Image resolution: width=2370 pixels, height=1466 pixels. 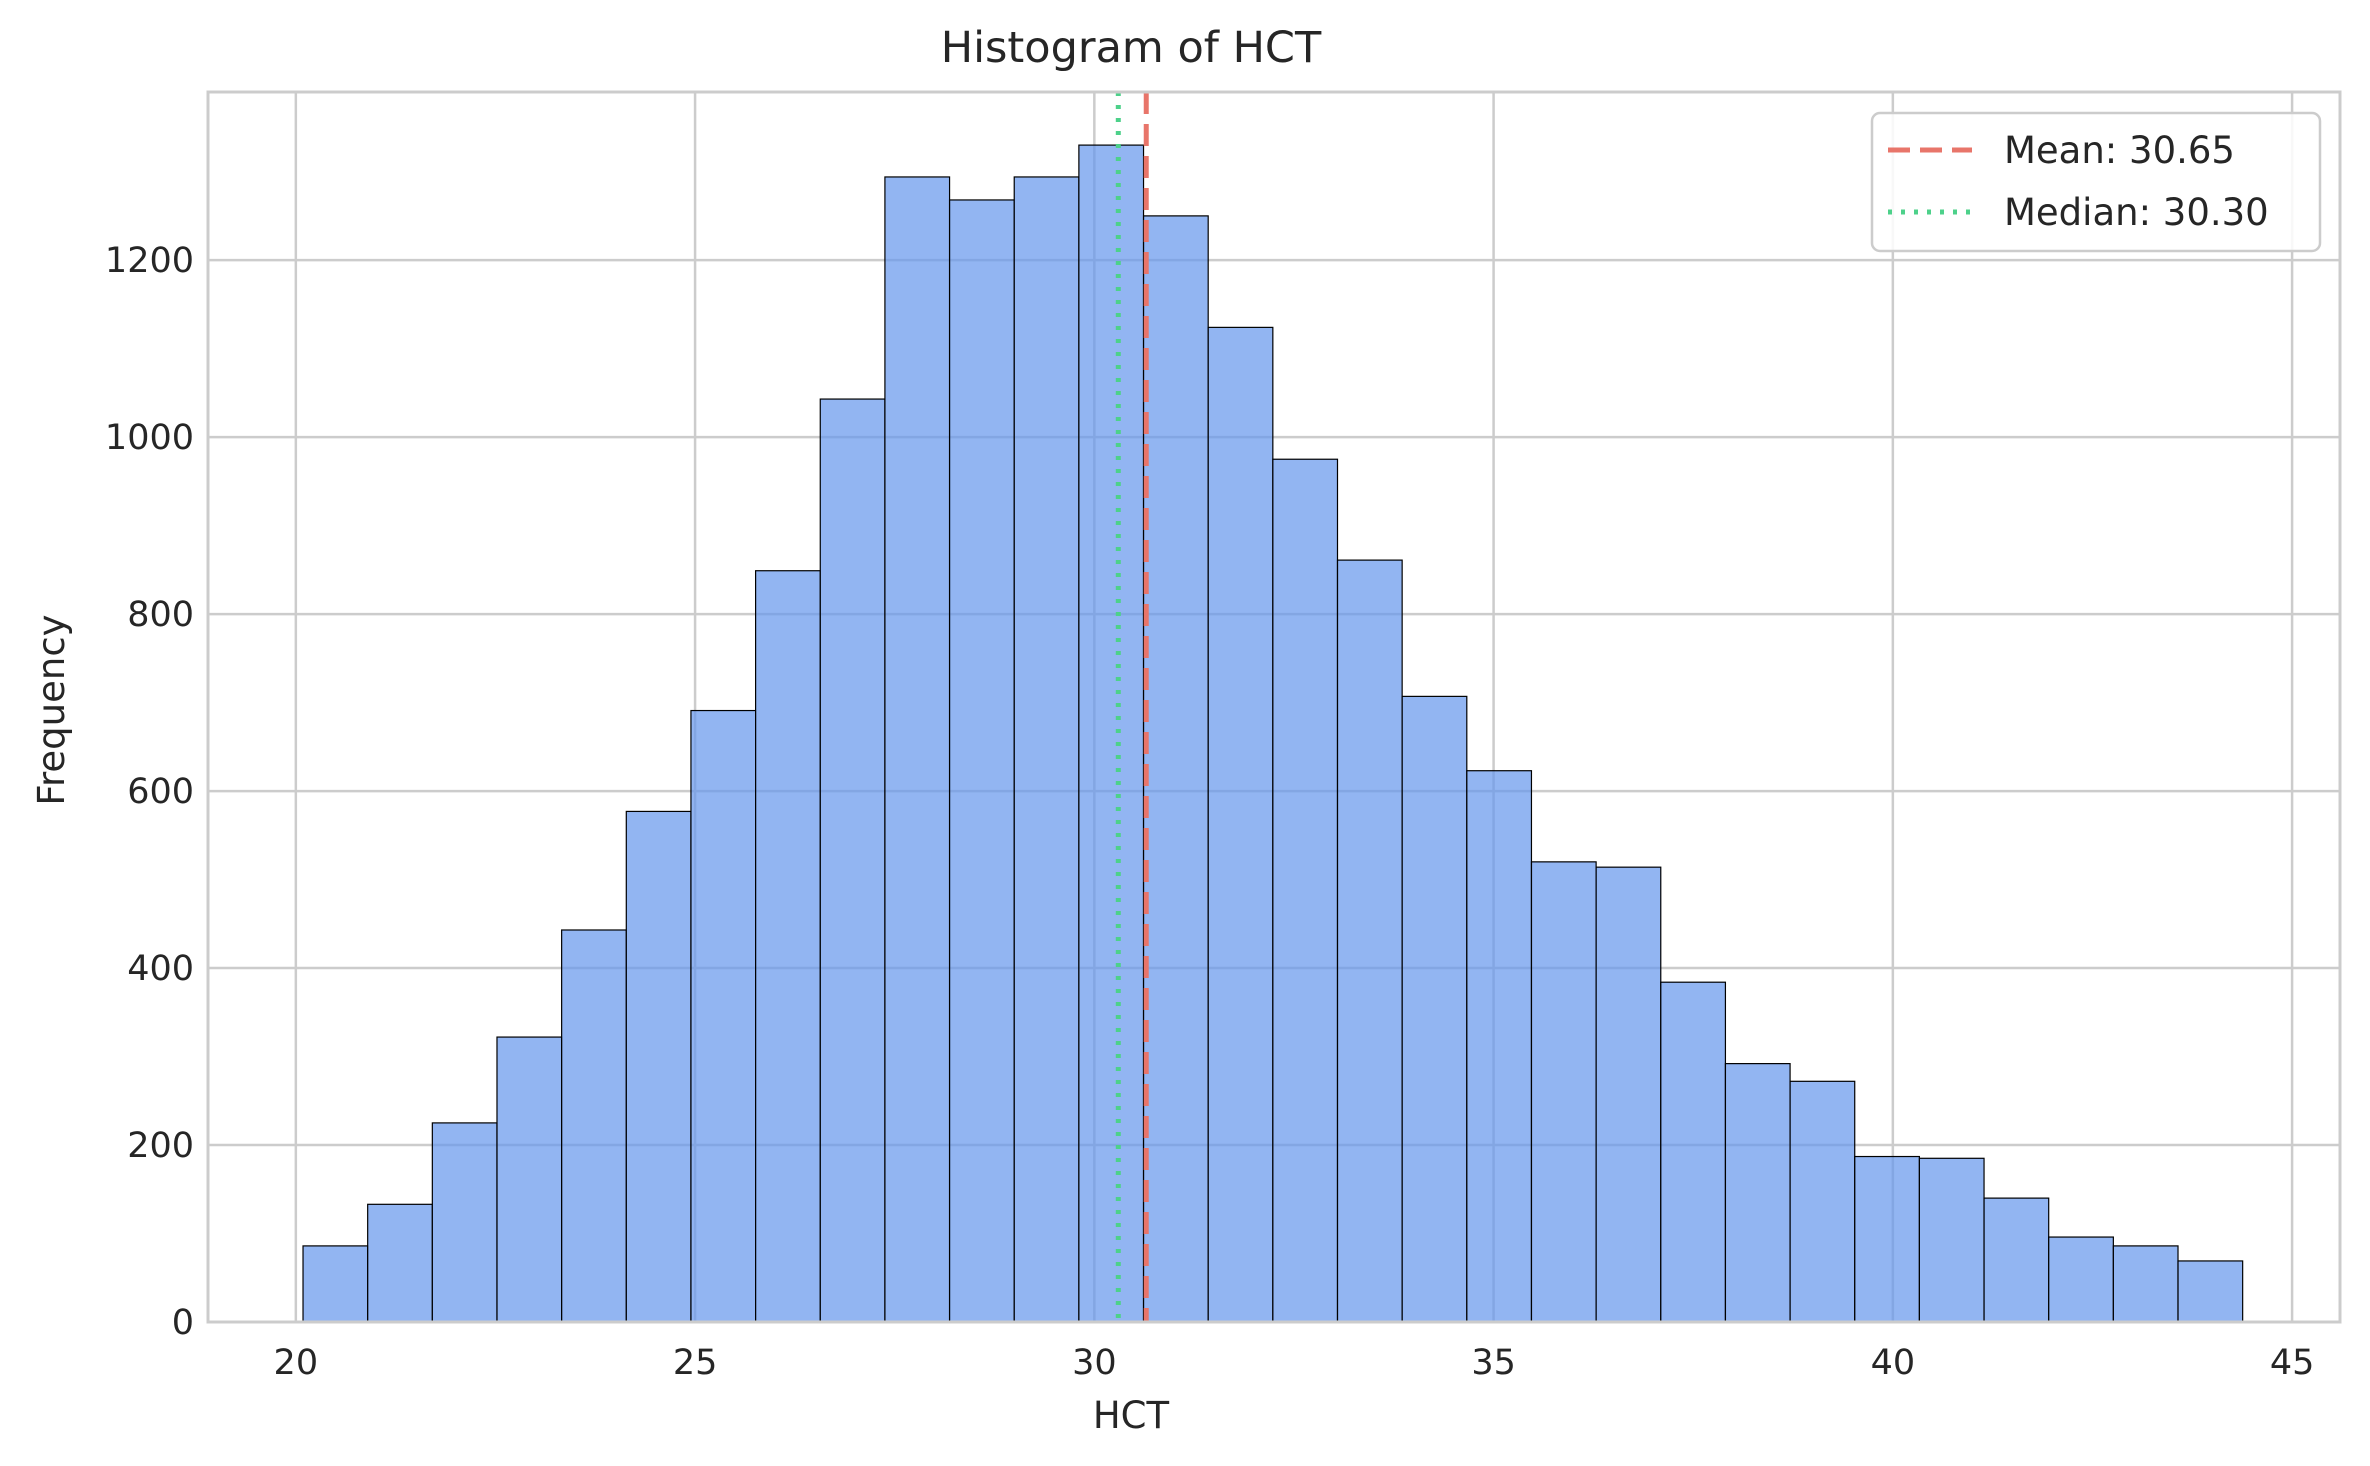 I want to click on y-tick-label-1: 200, so click(x=160, y=1146).